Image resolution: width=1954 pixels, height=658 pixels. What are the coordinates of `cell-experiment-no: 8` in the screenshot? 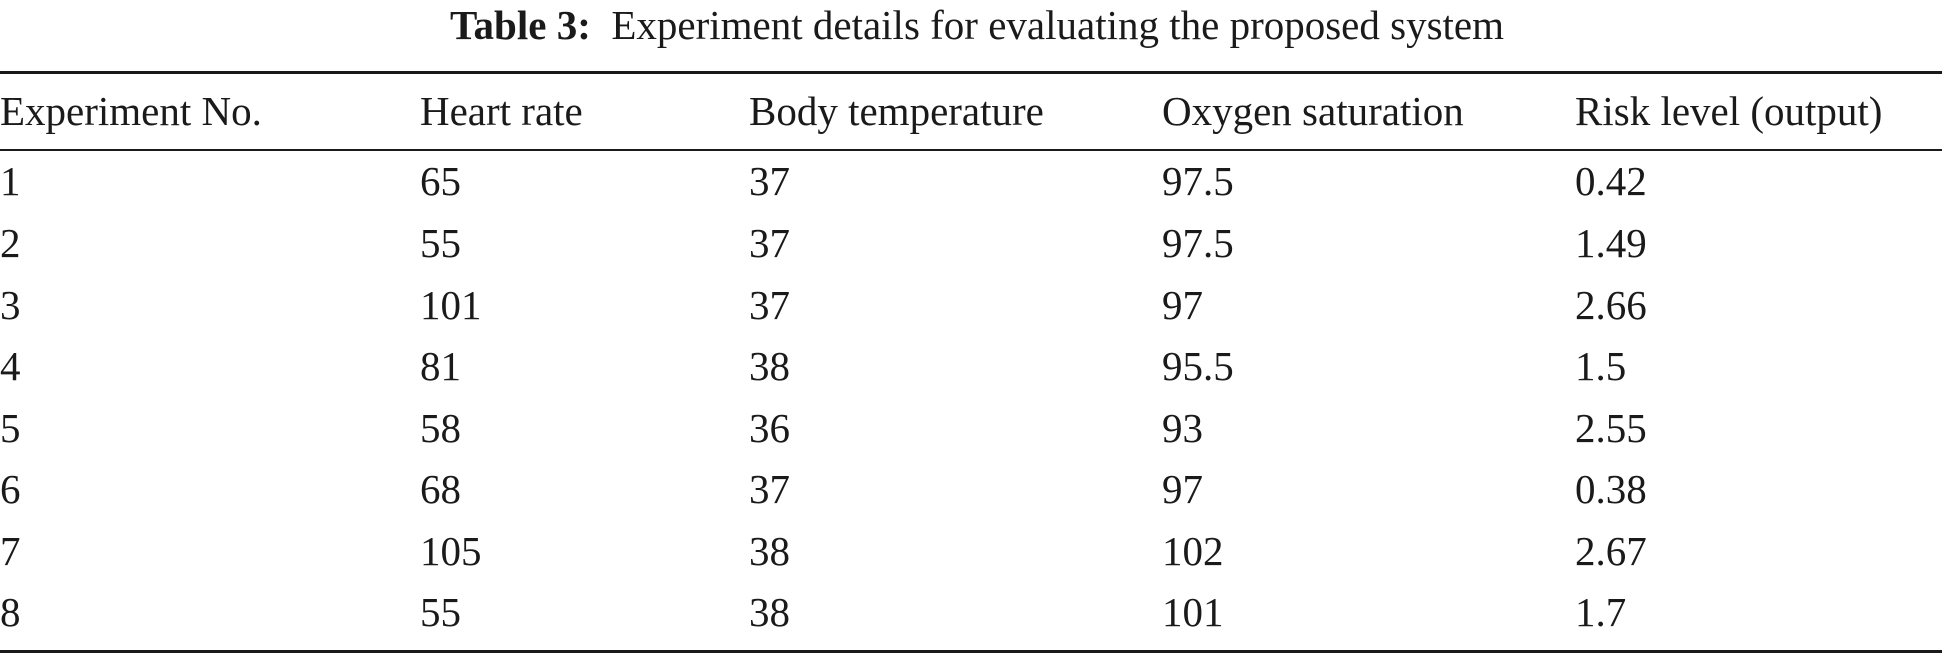 It's located at (10, 612).